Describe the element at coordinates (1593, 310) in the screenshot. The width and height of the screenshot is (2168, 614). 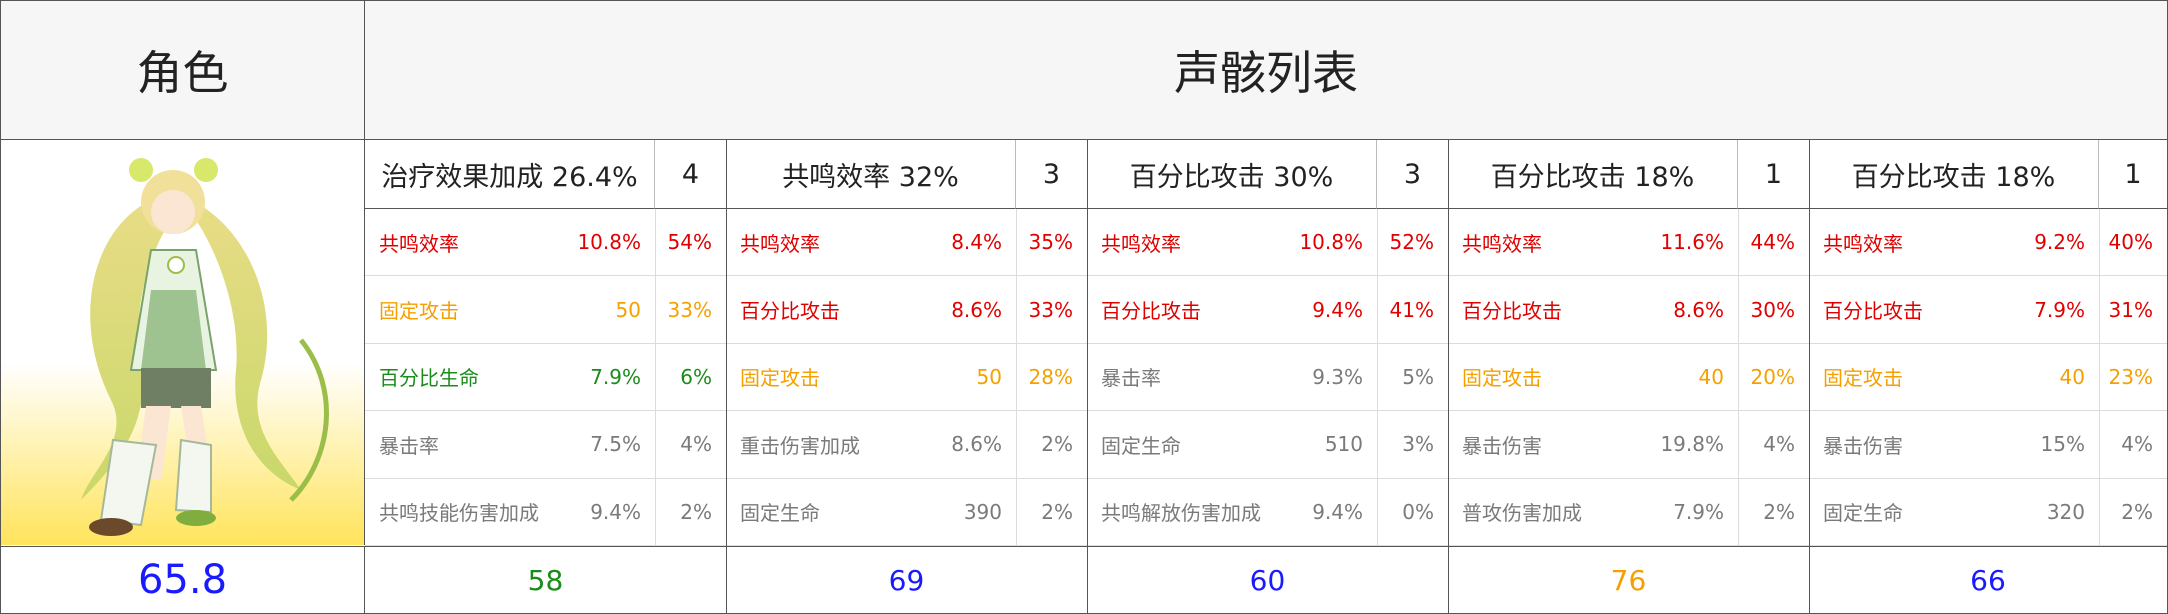
I see `substat-row: 百分比攻击 8.6%` at that location.